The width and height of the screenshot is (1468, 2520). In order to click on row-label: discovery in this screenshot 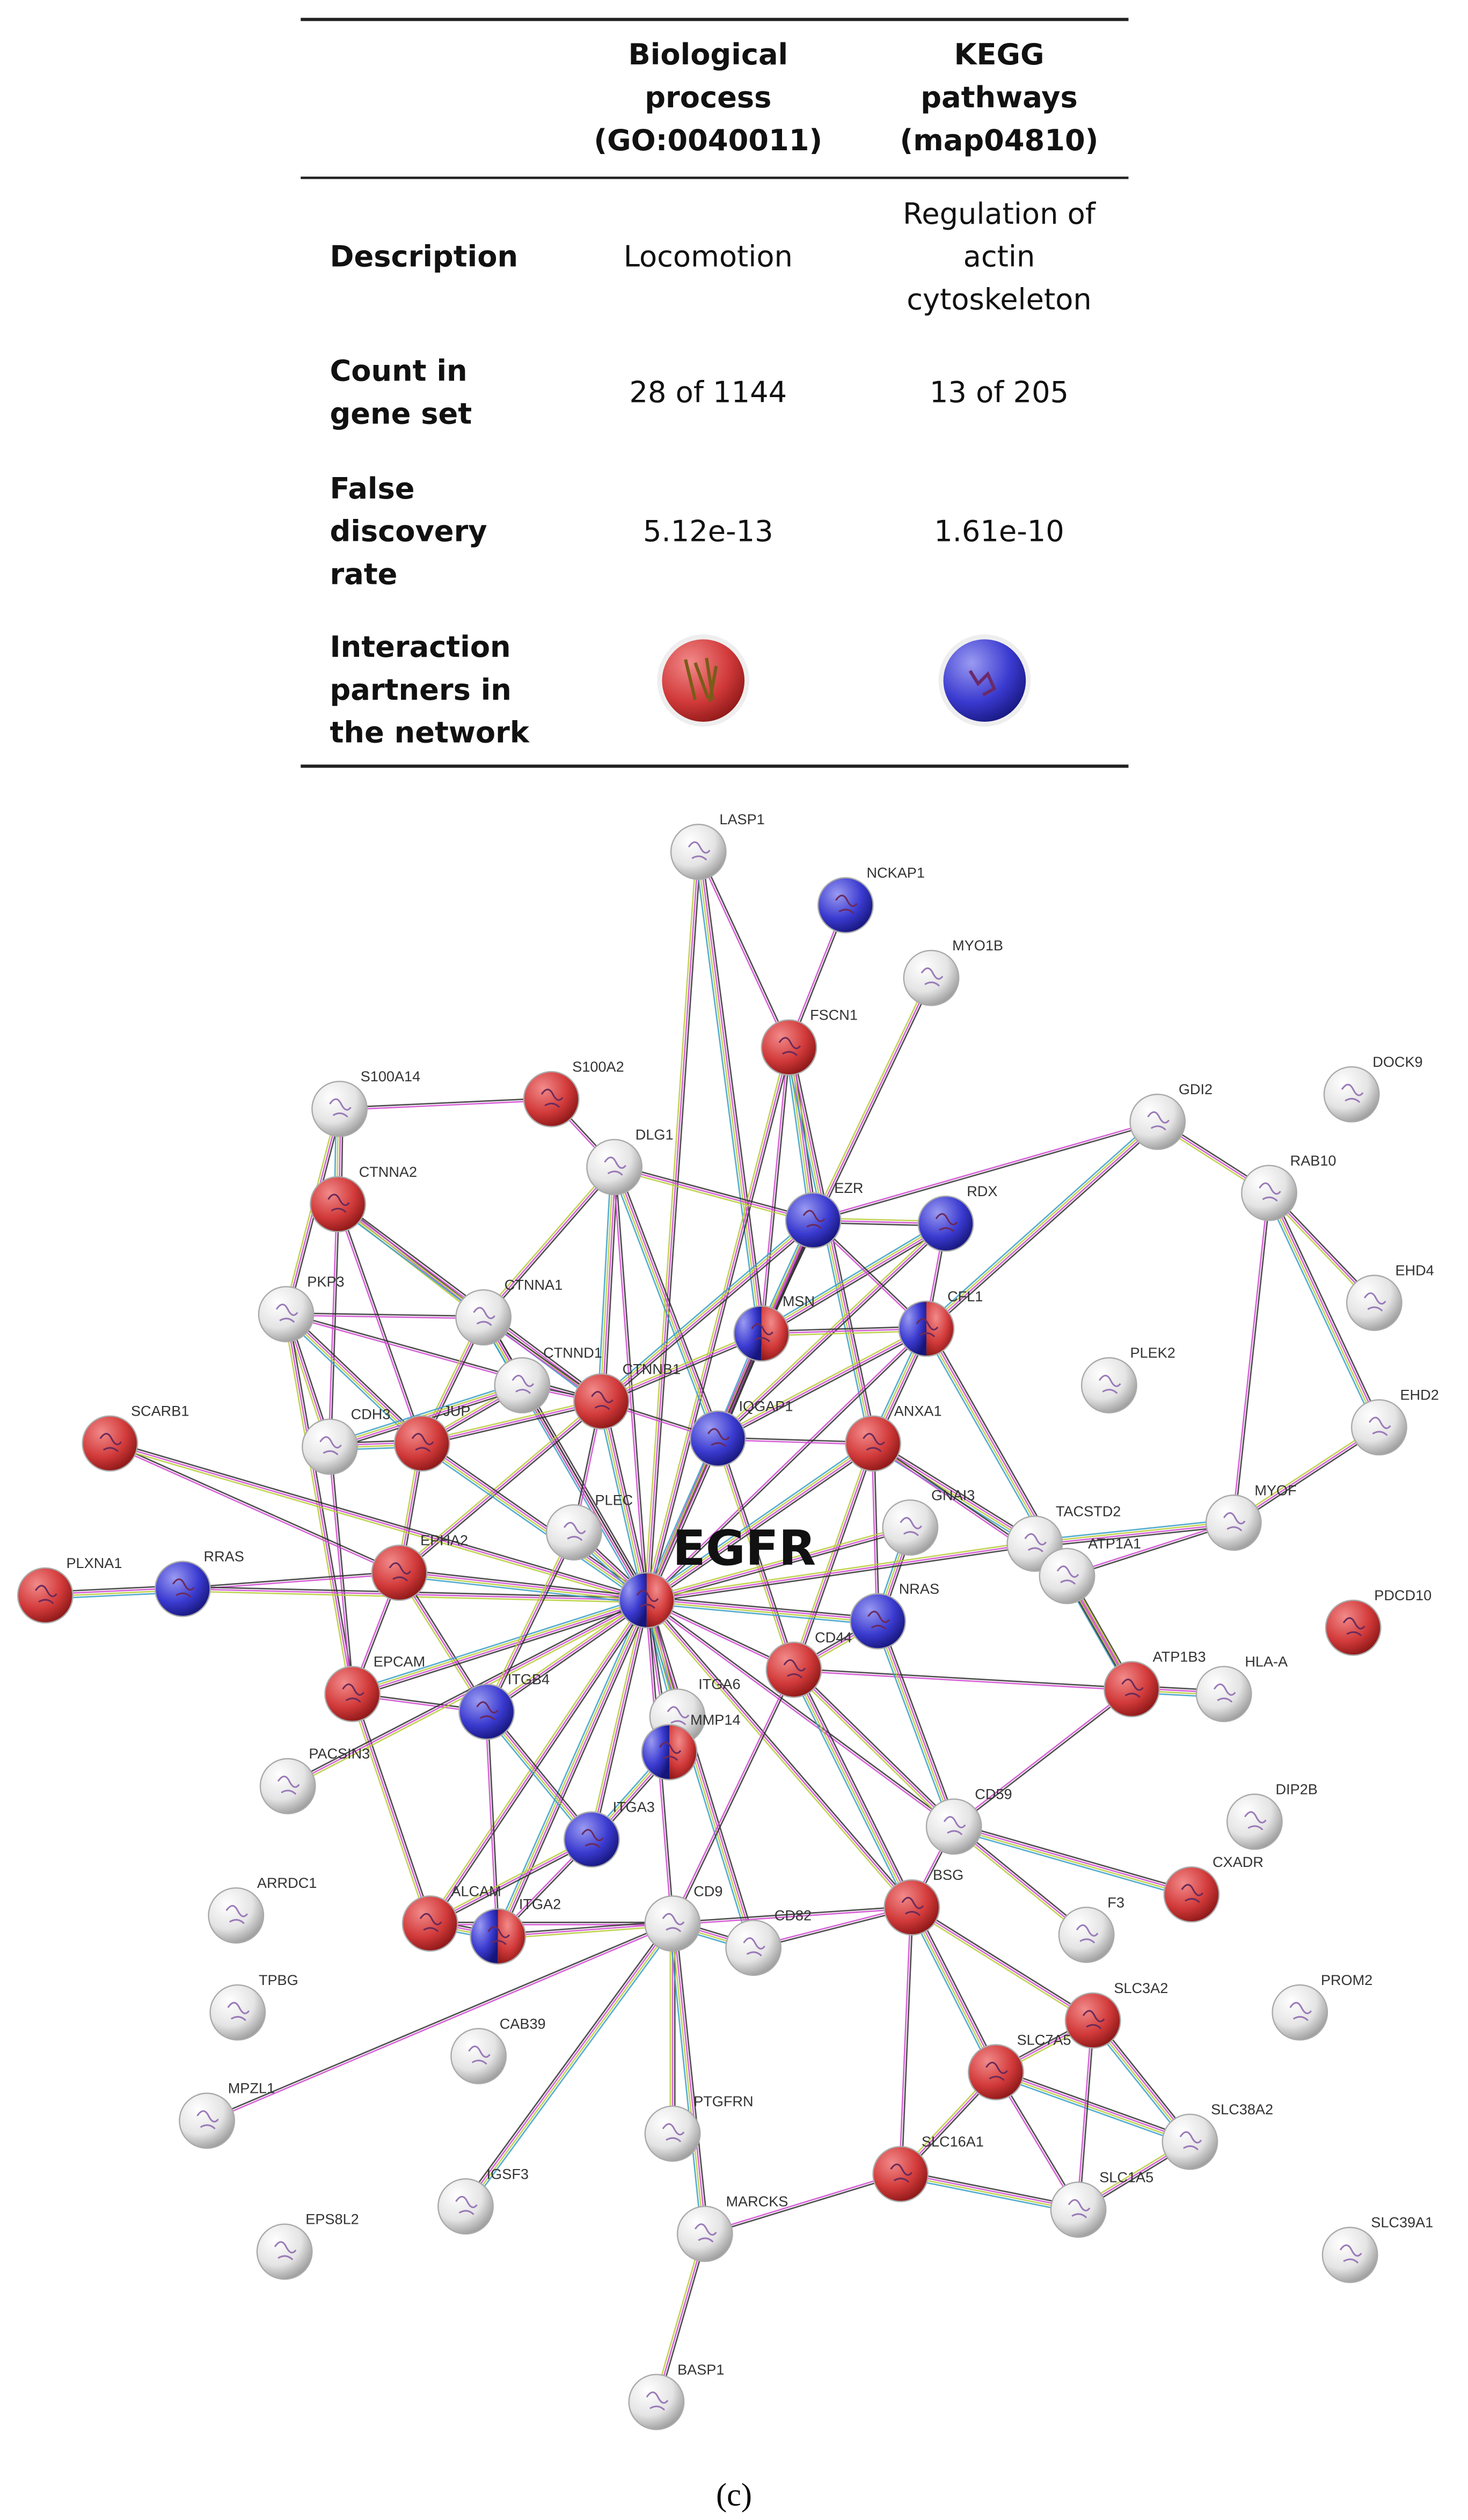, I will do `click(408, 531)`.